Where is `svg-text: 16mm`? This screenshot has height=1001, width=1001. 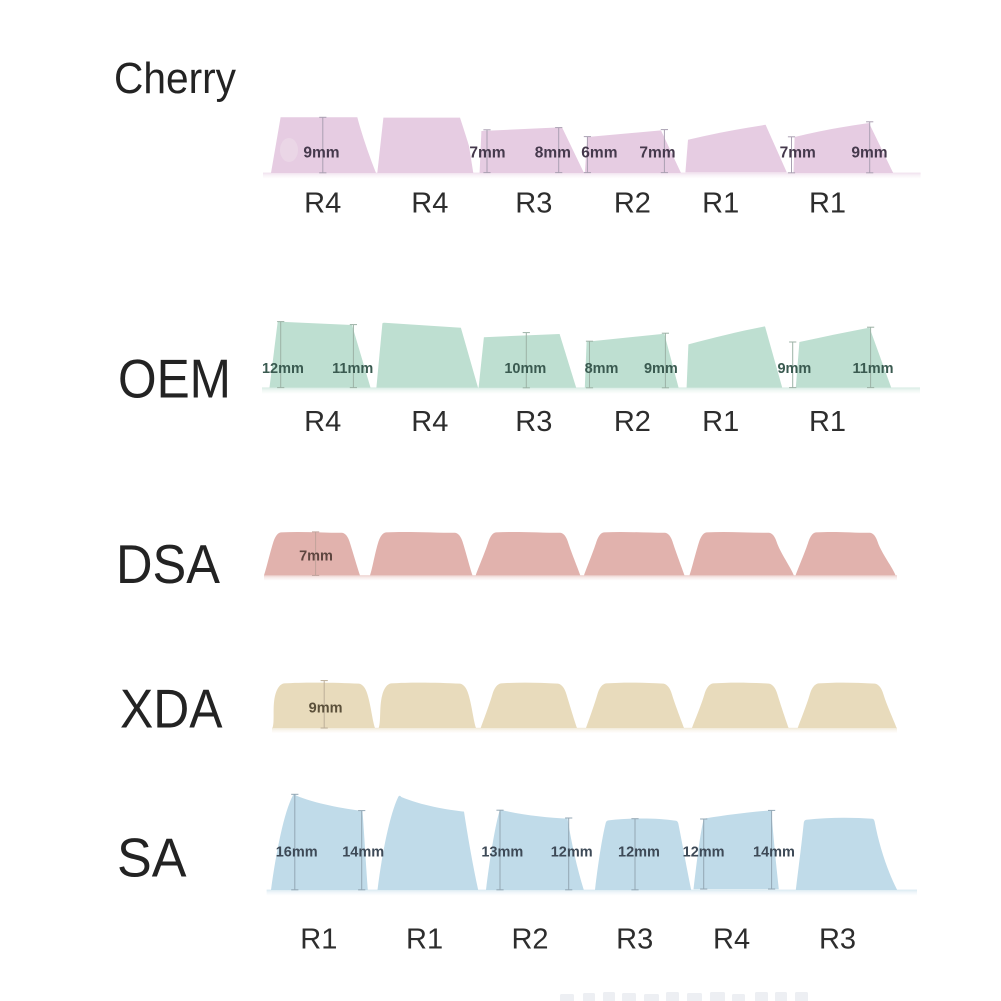 svg-text: 16mm is located at coordinates (297, 852).